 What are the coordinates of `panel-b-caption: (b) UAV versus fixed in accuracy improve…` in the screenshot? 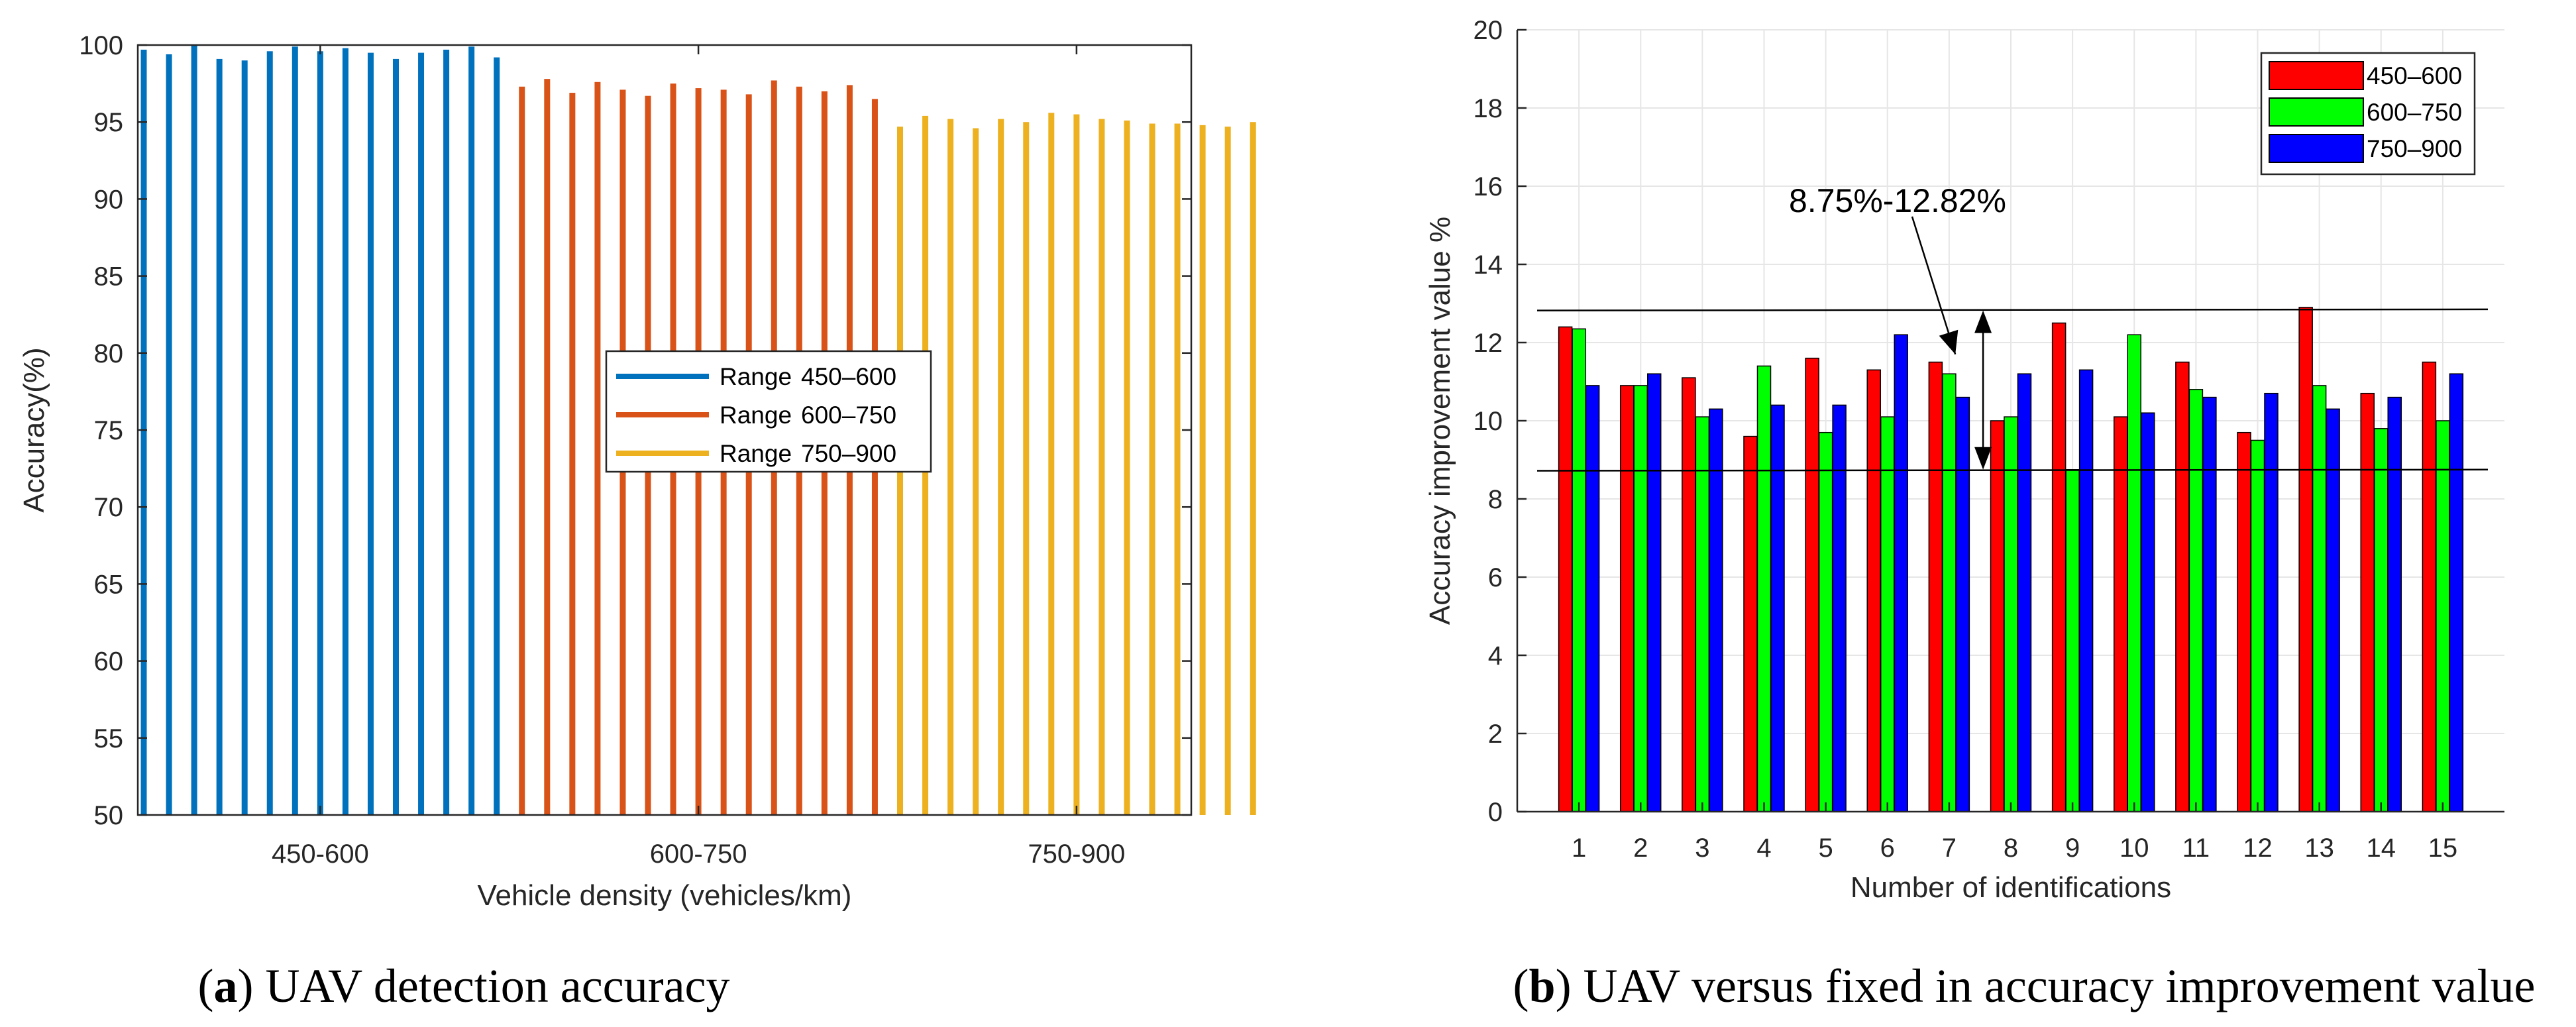 It's located at (2024, 986).